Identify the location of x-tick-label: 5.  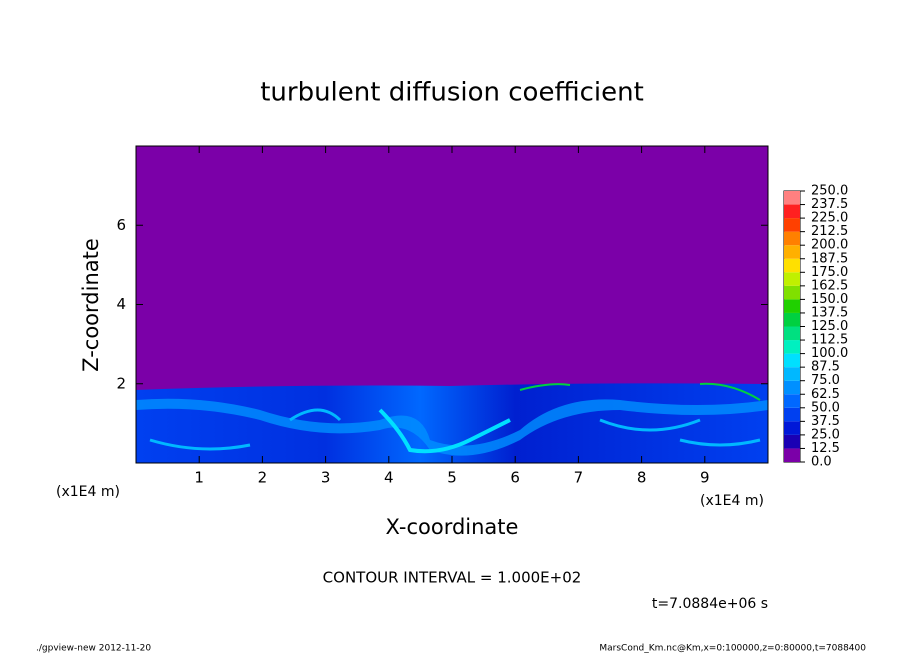
(452, 478).